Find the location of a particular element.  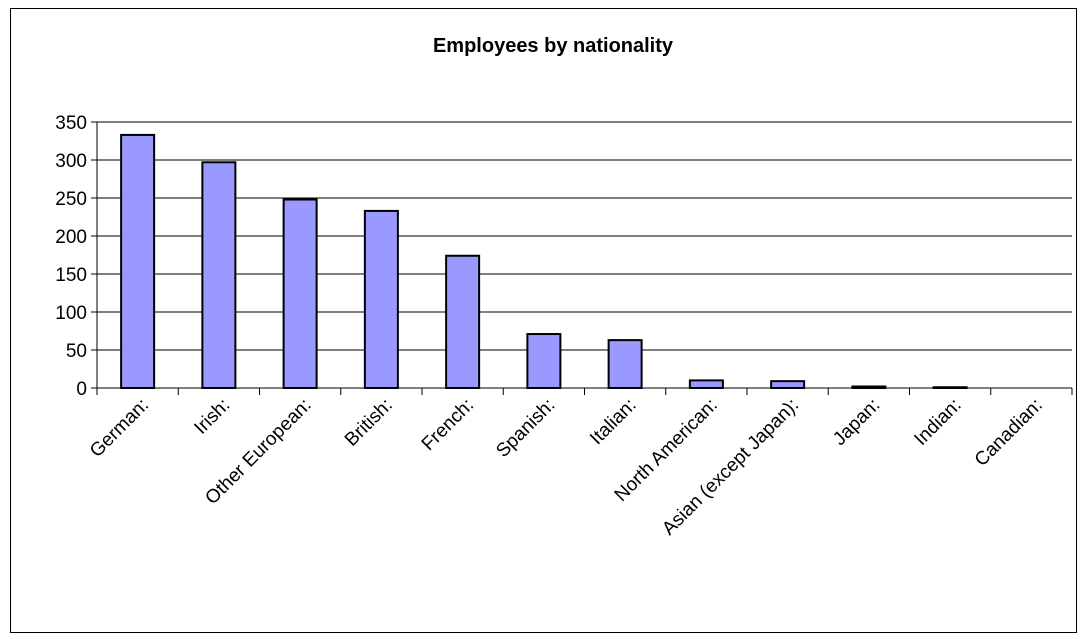

x-tick-label: Spanish: is located at coordinates (525, 428).